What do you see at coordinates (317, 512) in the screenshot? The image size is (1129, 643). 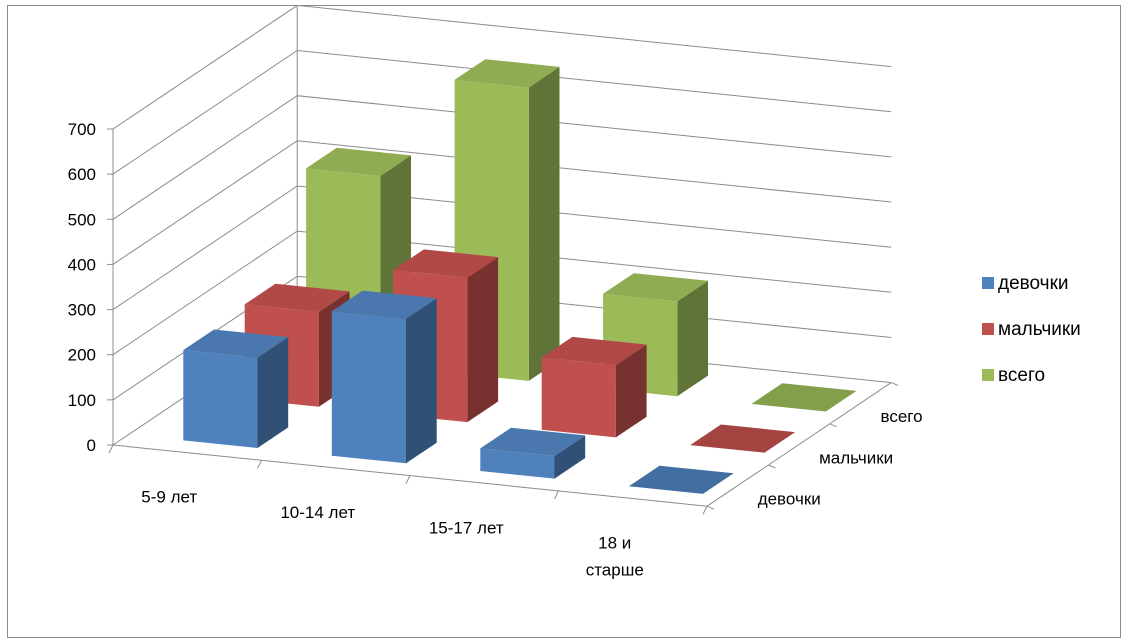 I see `x-tick-label: 10-14 лет` at bounding box center [317, 512].